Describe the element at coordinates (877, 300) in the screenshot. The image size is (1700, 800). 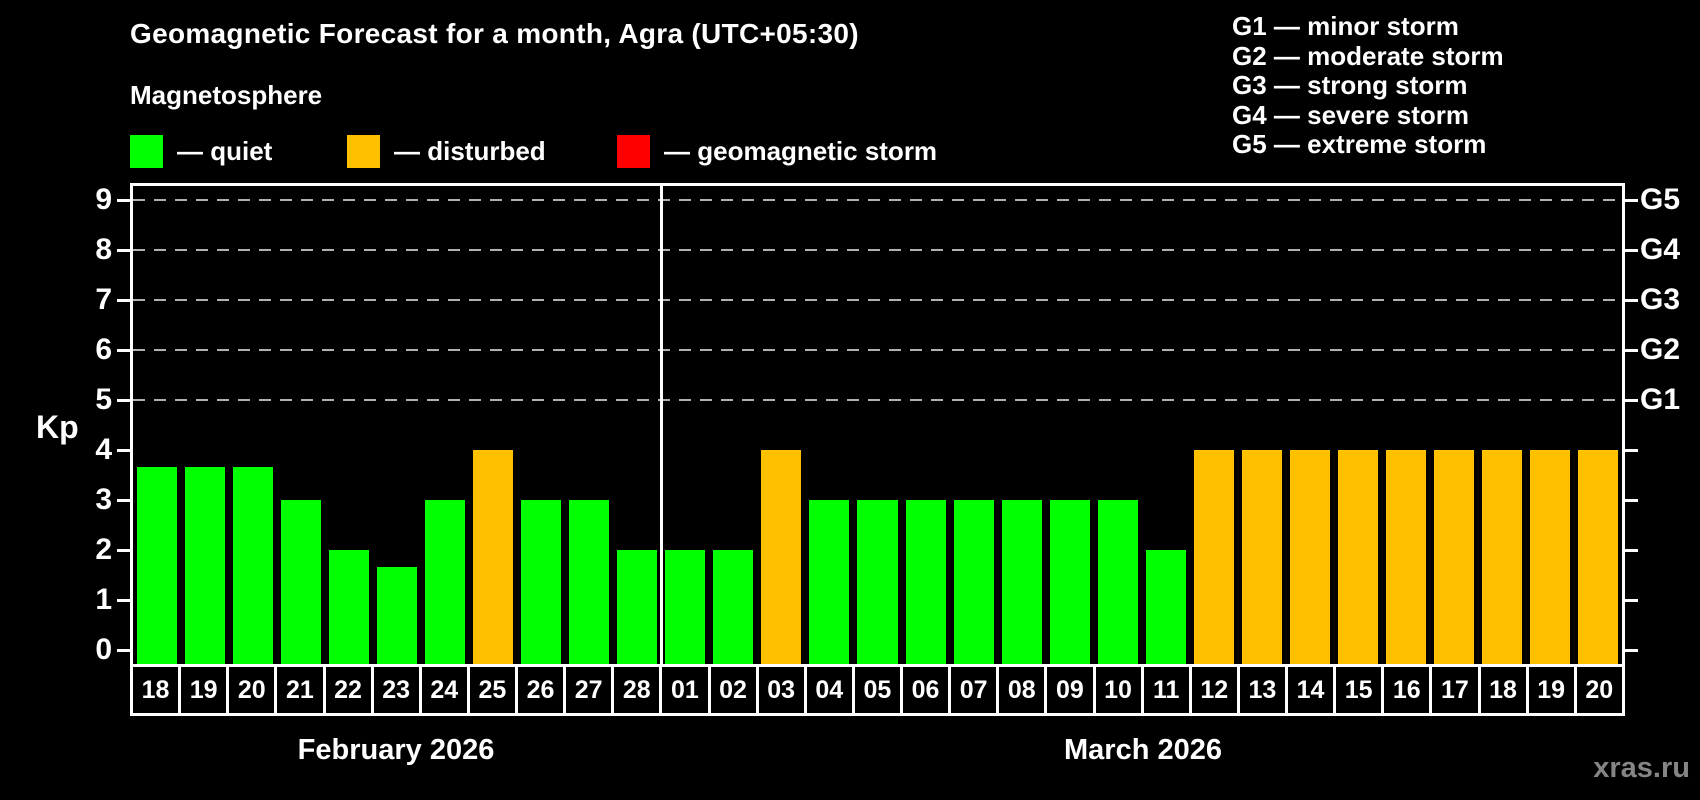
I see `gridline-kp7` at that location.